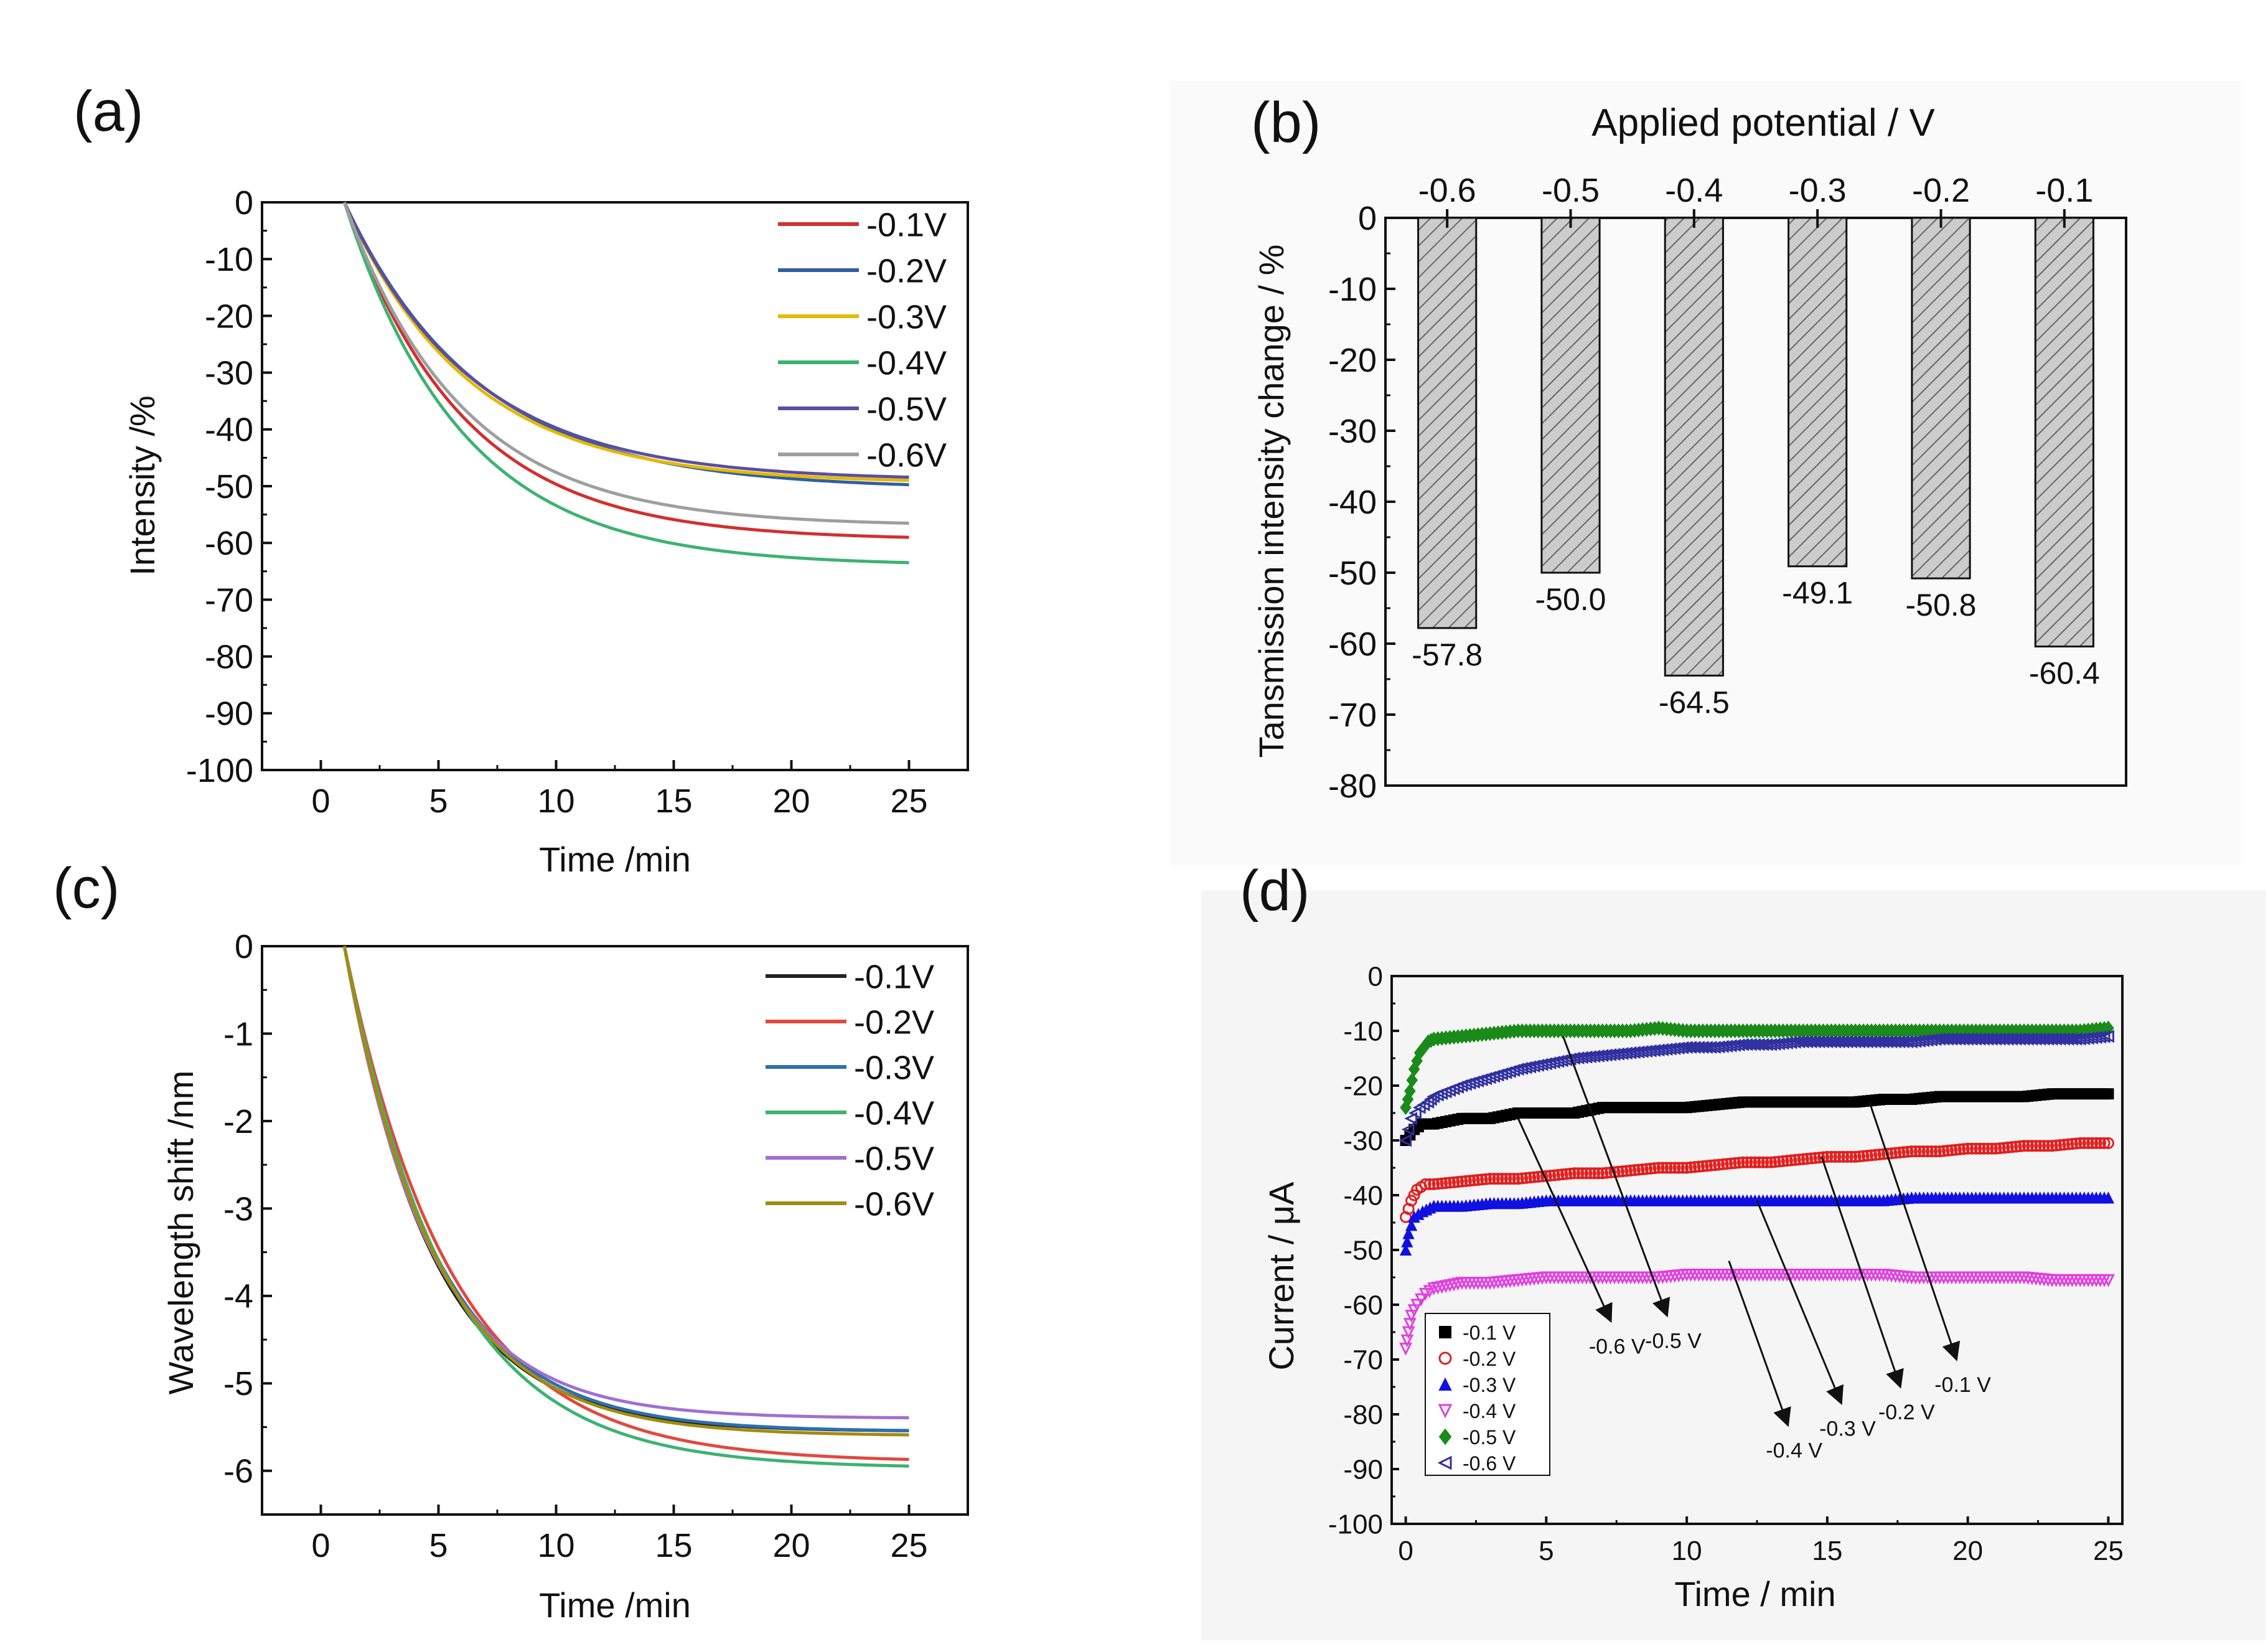 The image size is (2268, 1644). What do you see at coordinates (1694, 702) in the screenshot?
I see `chart-b-value-label: -64.5` at bounding box center [1694, 702].